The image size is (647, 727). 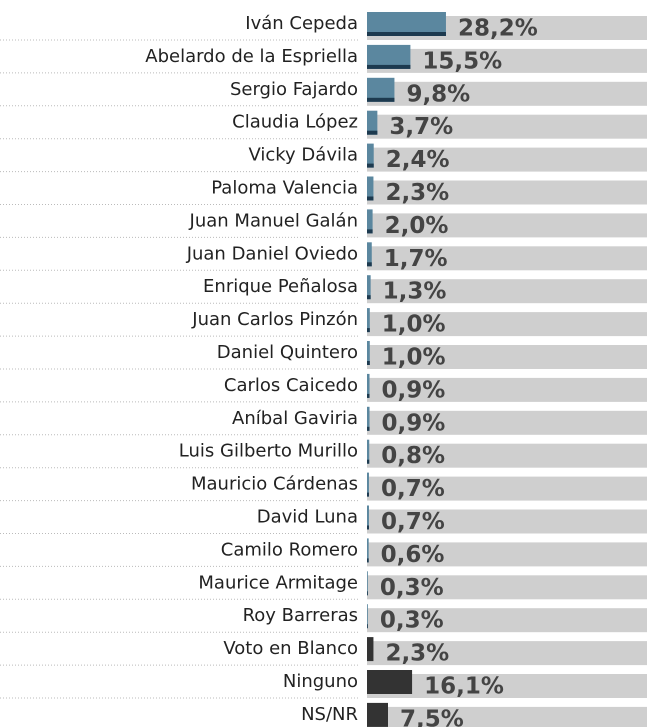 I want to click on value-label: 15,5%, so click(x=462, y=61).